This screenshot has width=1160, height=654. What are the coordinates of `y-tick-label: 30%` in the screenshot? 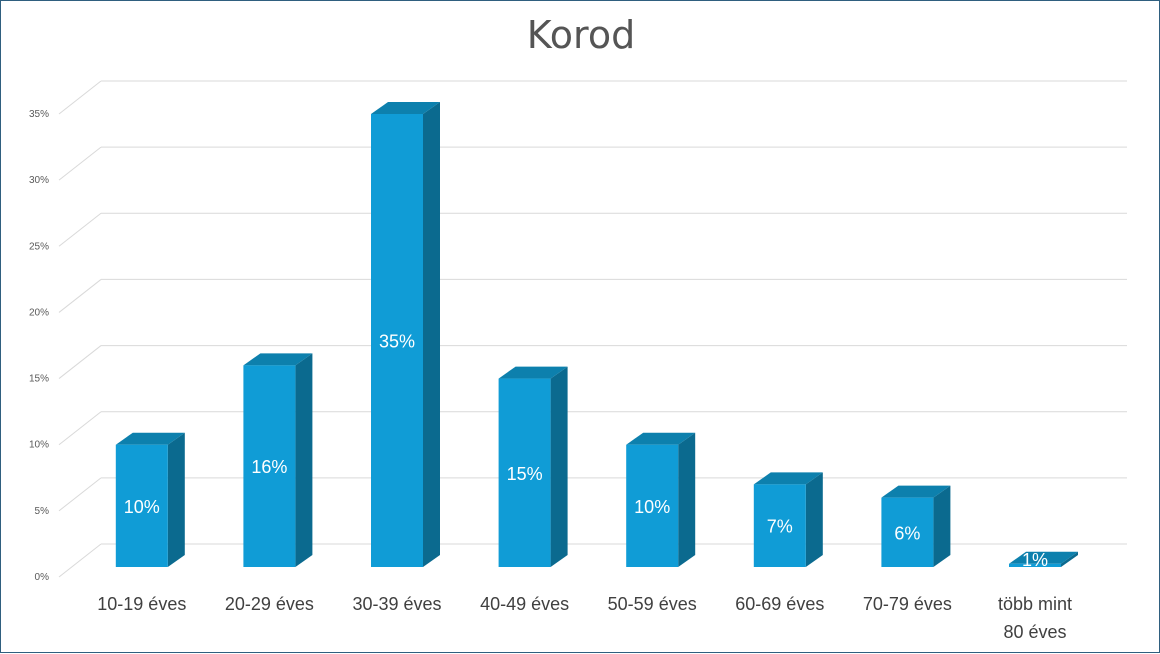 It's located at (39, 180).